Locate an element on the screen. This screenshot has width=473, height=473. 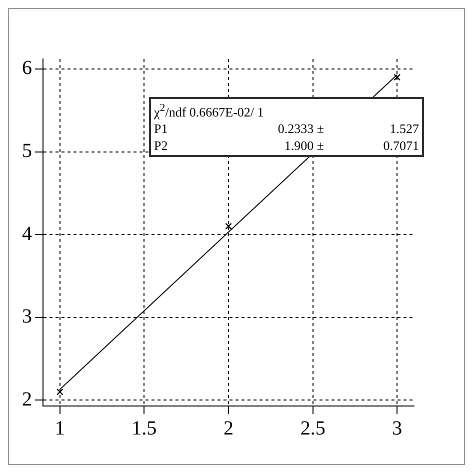
x-tick-label: 2 is located at coordinates (229, 428).